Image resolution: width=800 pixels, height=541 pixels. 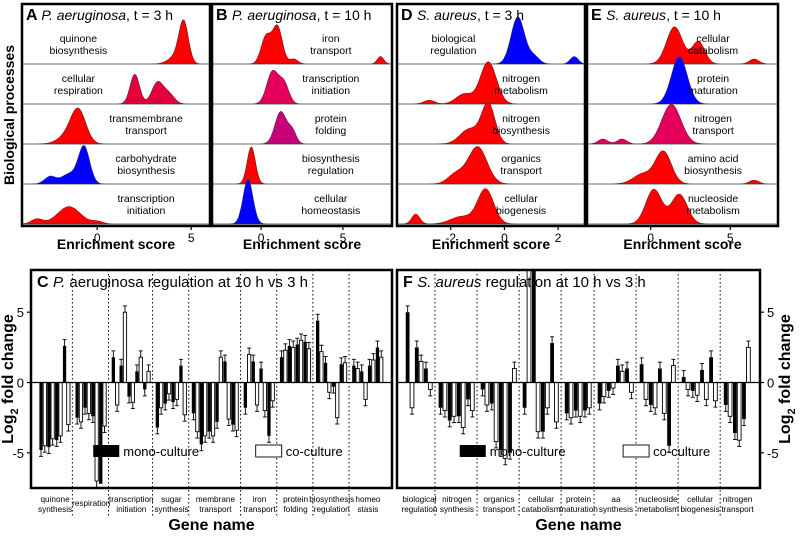 I want to click on x-tick-label: -2, so click(x=450, y=238).